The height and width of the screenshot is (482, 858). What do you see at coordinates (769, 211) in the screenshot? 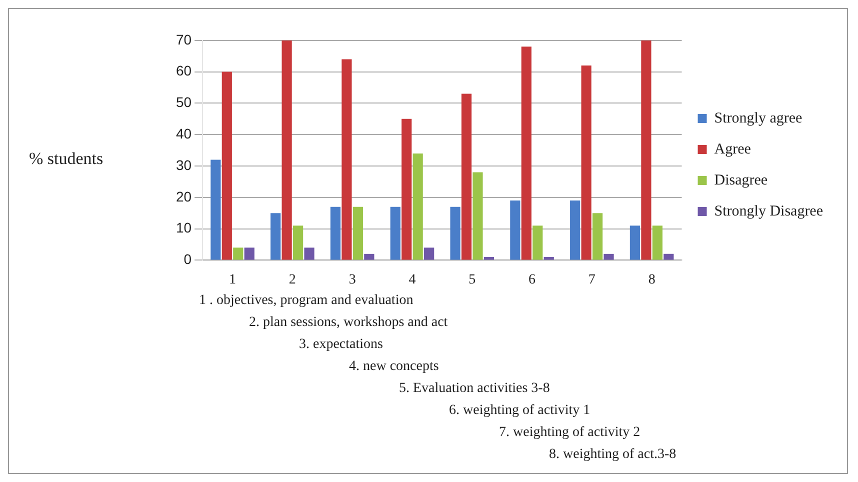
I see `legend-label: Strongly Disagree` at bounding box center [769, 211].